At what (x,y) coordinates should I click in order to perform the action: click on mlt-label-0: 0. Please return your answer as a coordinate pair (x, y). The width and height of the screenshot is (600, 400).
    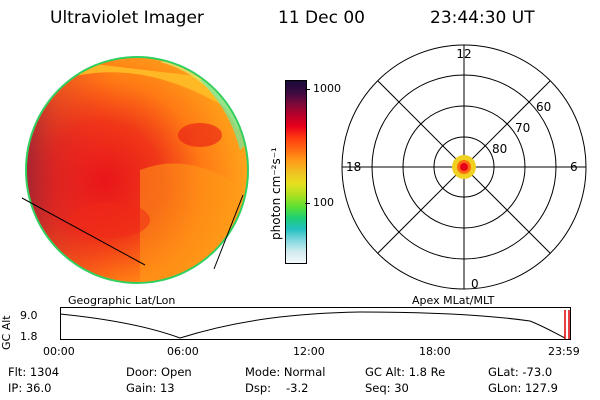
    Looking at the image, I should click on (475, 284).